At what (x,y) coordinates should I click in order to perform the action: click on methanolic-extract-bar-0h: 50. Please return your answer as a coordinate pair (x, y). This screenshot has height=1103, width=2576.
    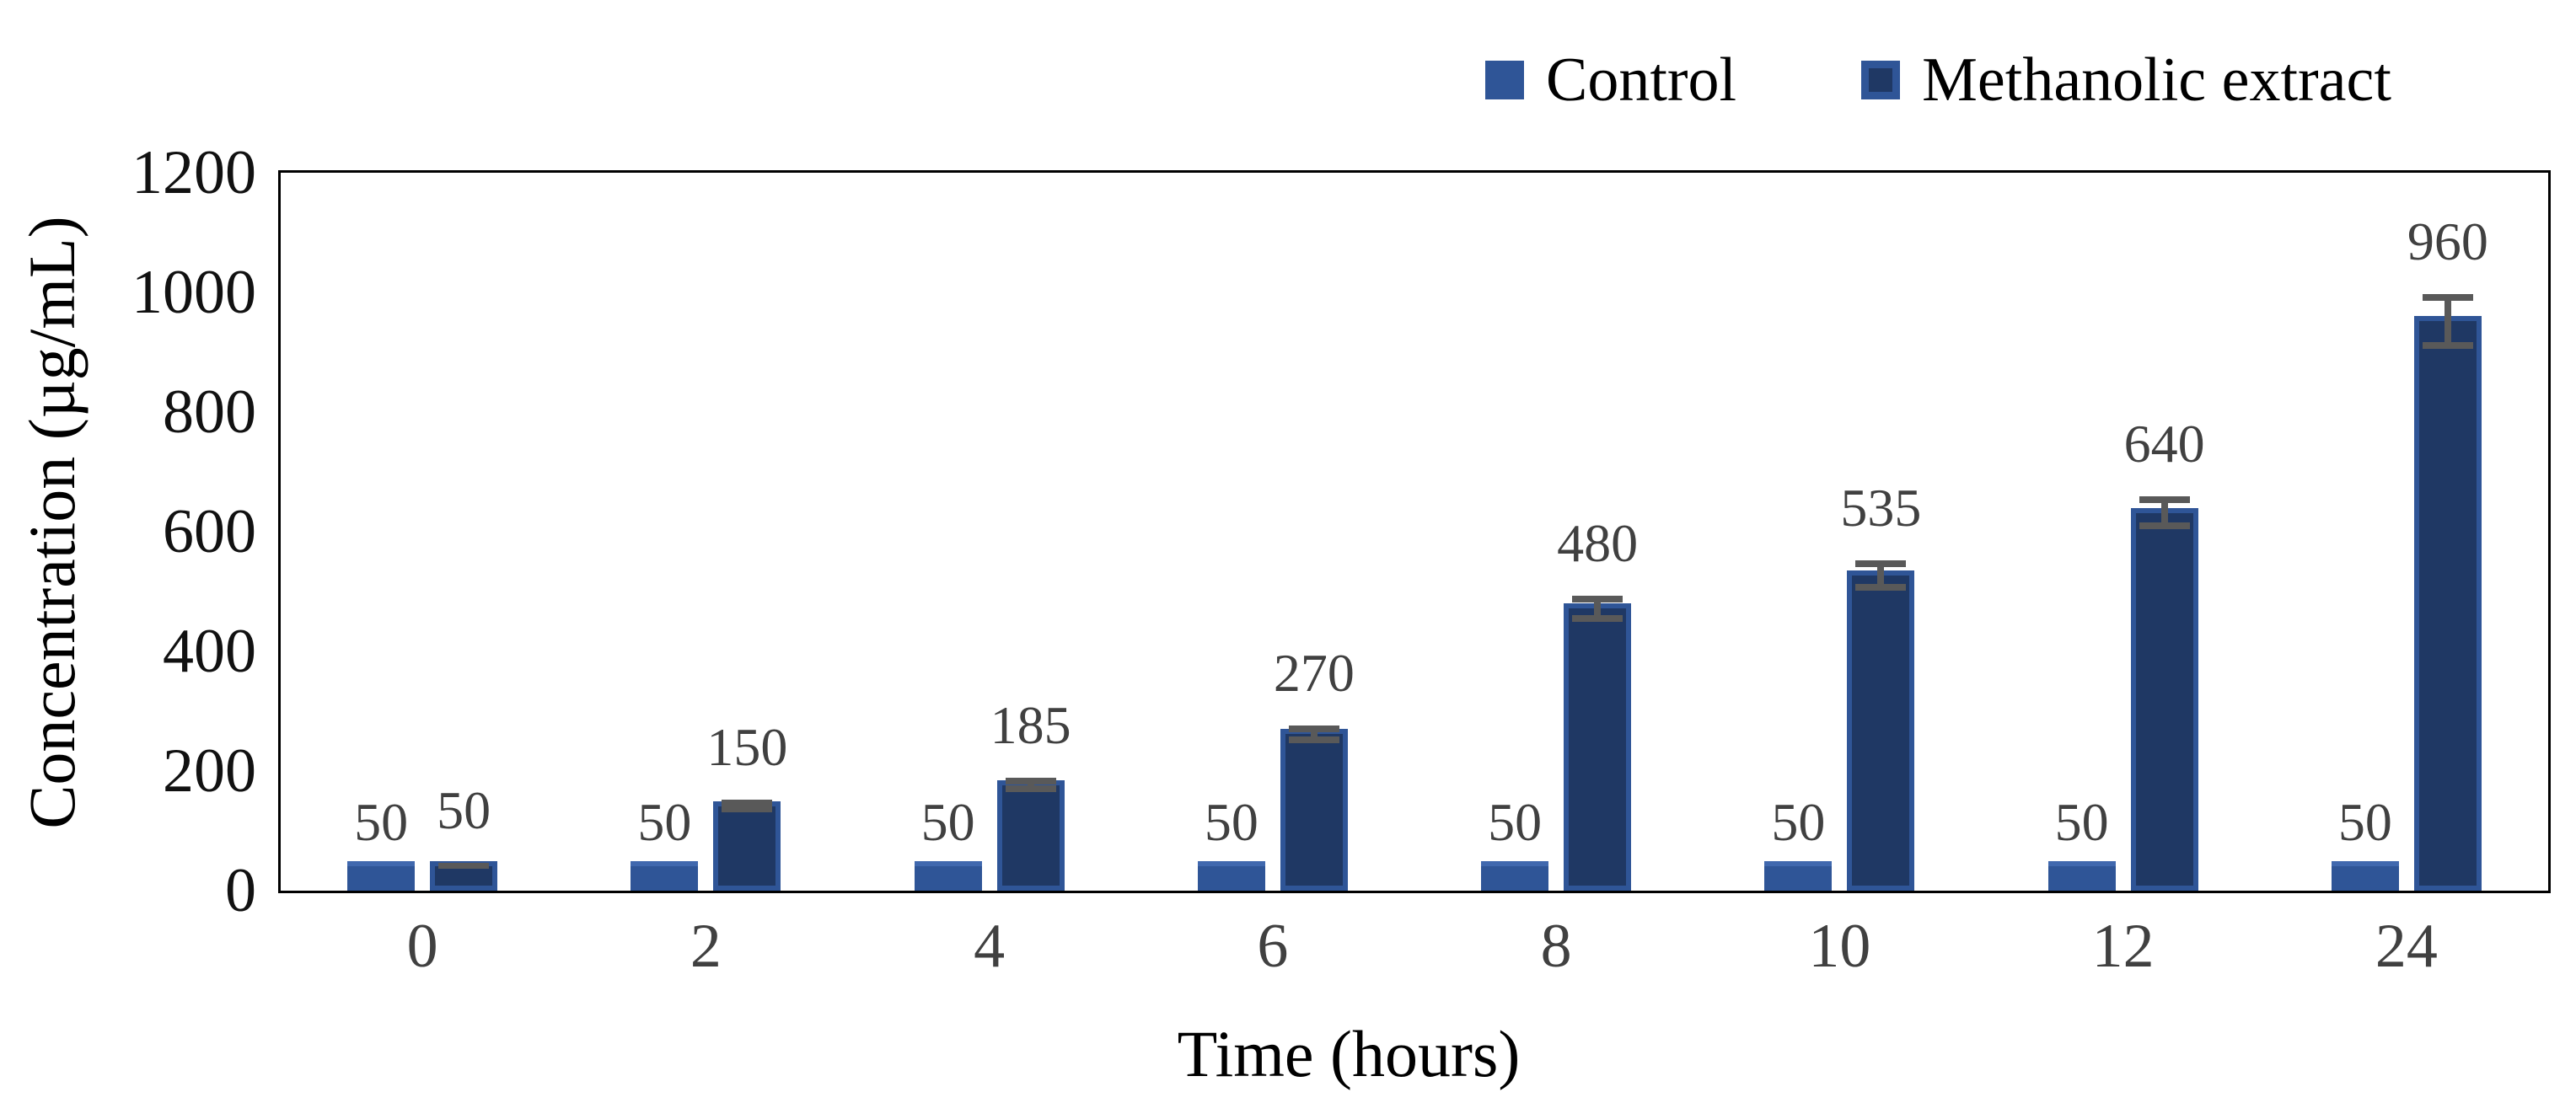
    Looking at the image, I should click on (464, 837).